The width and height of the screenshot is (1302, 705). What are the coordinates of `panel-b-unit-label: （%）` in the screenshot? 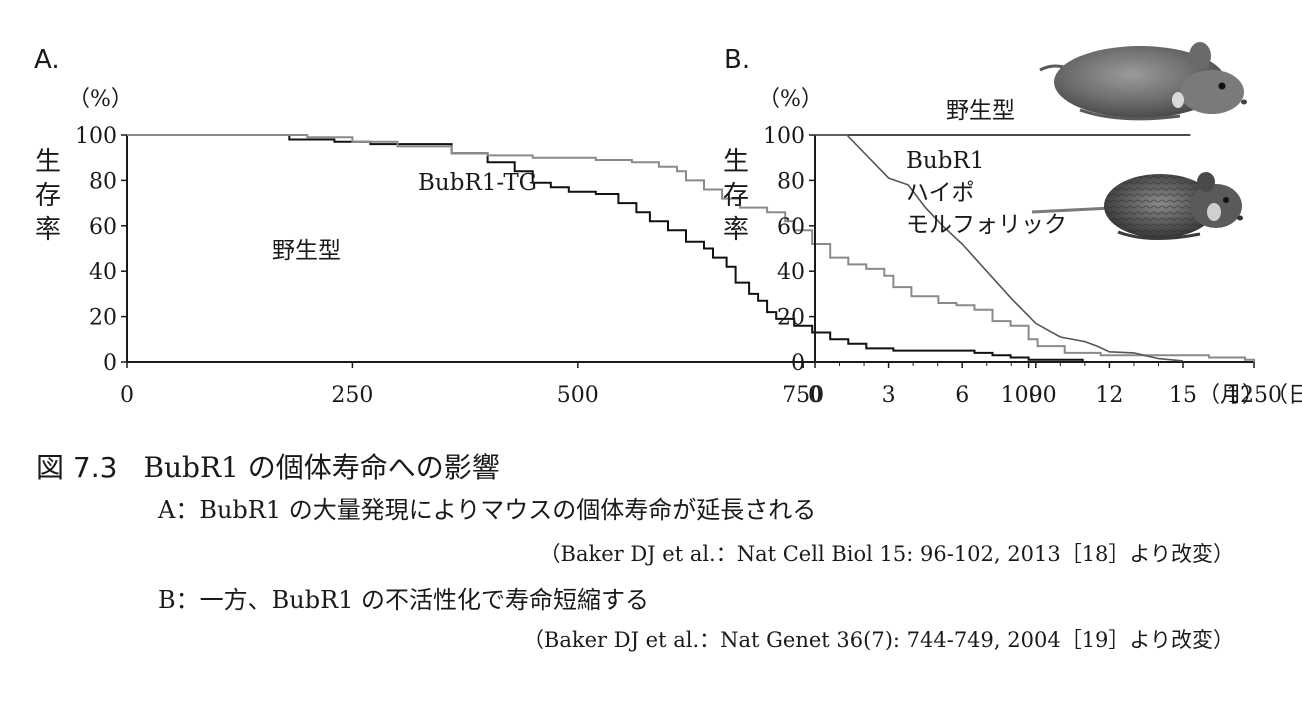 It's located at (790, 99).